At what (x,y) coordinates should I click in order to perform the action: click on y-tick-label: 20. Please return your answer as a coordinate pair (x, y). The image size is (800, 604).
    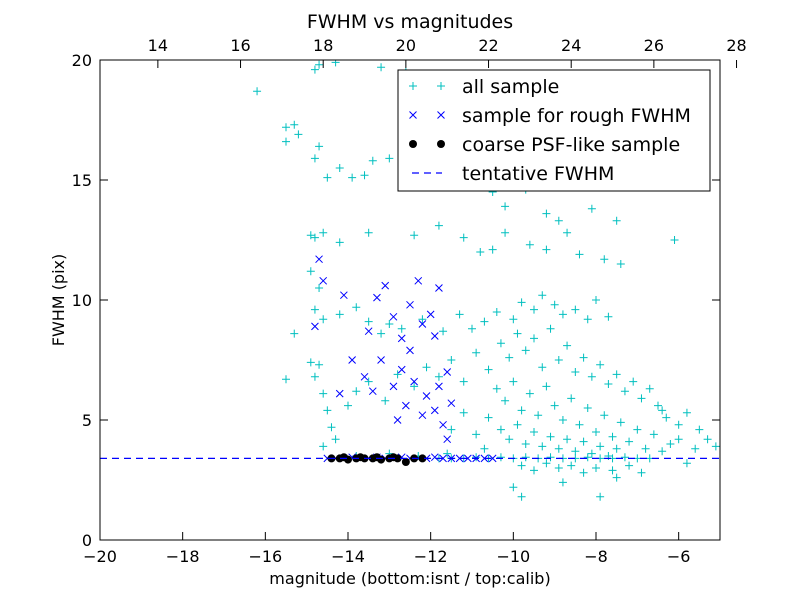
    Looking at the image, I should click on (82, 60).